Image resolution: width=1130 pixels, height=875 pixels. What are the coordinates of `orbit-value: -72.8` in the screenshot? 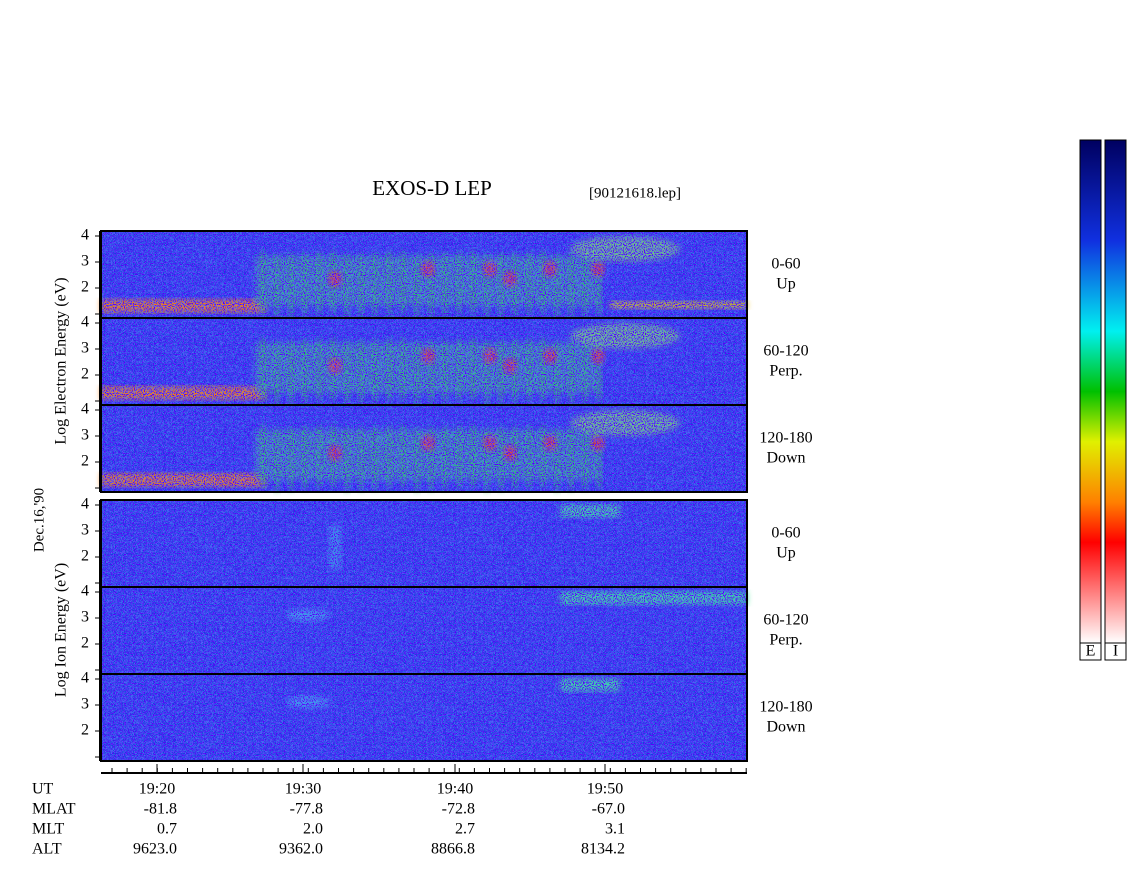 It's located at (458, 809).